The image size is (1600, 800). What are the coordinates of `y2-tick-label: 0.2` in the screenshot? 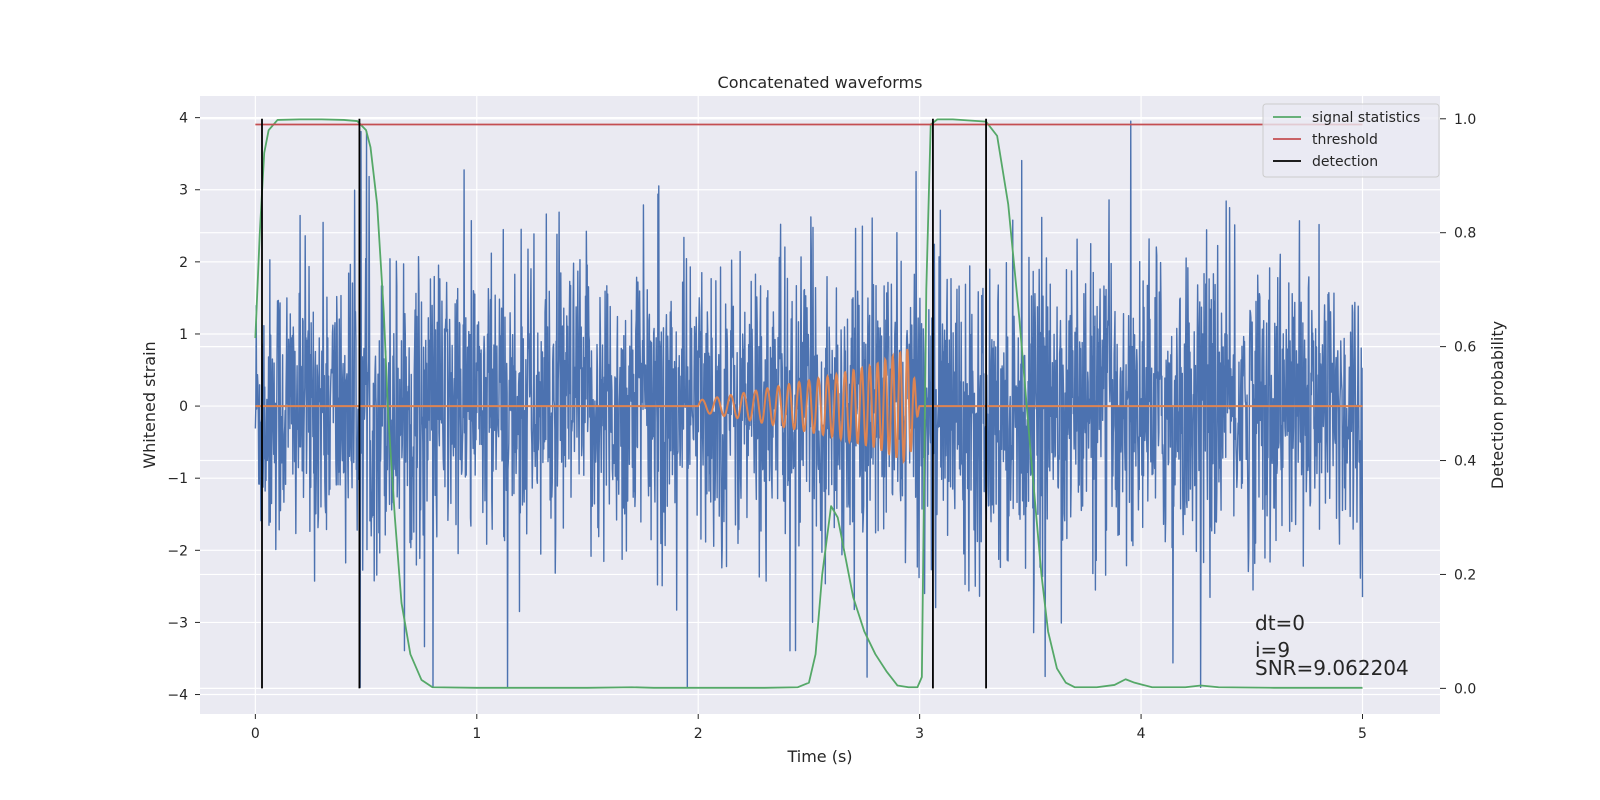 It's located at (1465, 575).